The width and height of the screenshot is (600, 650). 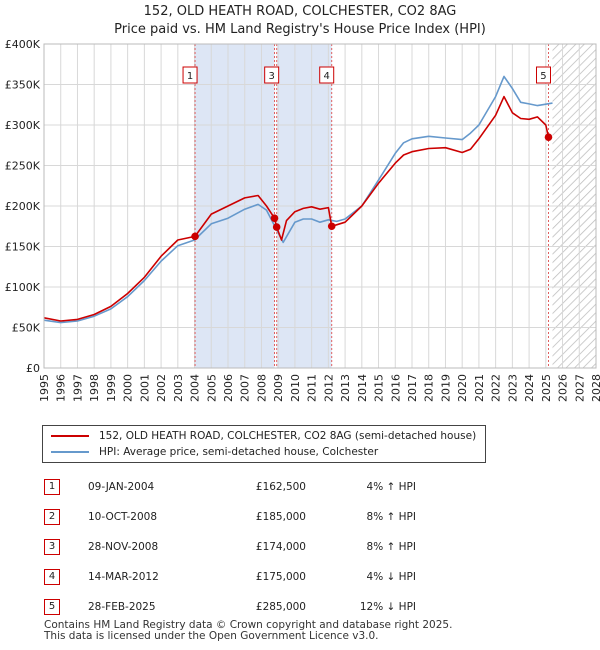 What do you see at coordinates (391, 577) in the screenshot?
I see `sale-hpi-diff: 4% ↓ HPI` at bounding box center [391, 577].